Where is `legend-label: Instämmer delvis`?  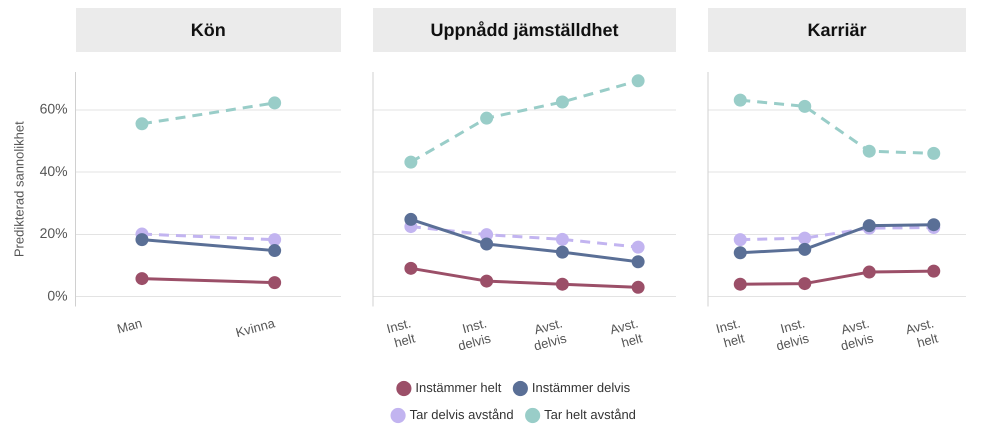 legend-label: Instämmer delvis is located at coordinates (581, 388).